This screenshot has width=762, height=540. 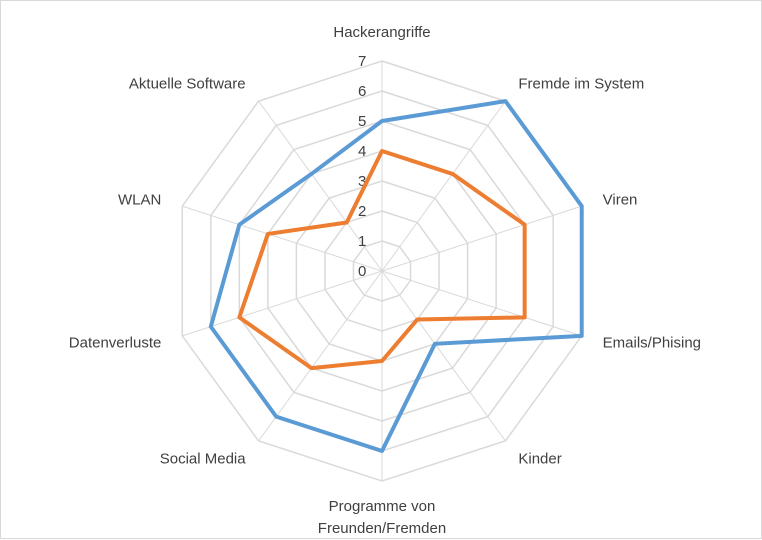 I want to click on category-label: Kinder, so click(x=539, y=459).